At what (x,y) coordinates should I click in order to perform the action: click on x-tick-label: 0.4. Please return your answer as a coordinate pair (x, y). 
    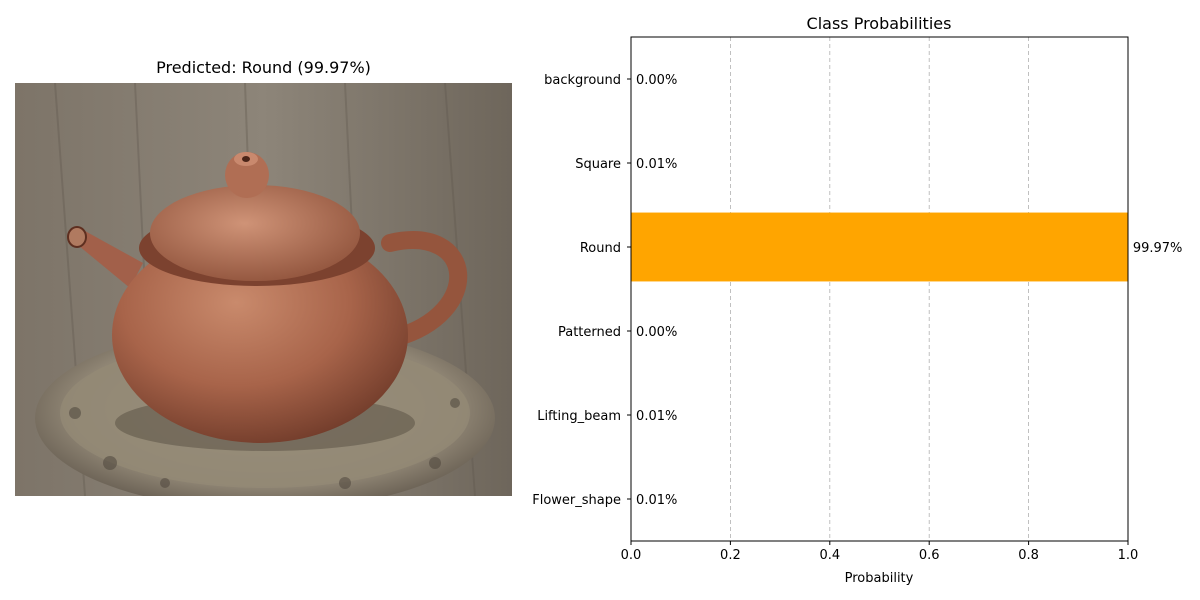
    Looking at the image, I should click on (829, 555).